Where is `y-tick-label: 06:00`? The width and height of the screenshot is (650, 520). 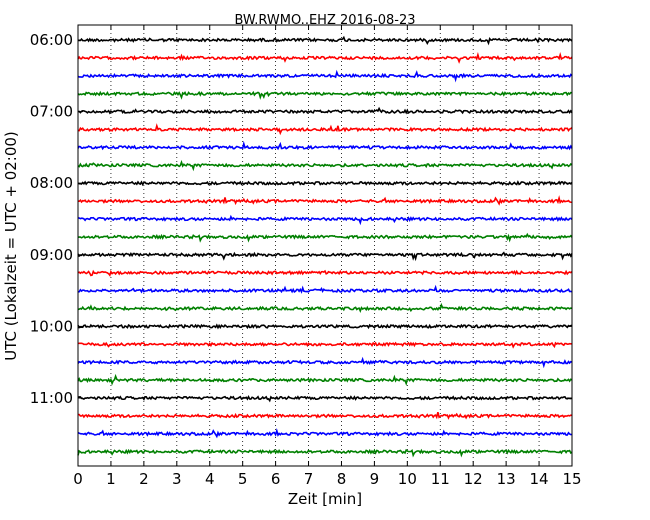
y-tick-label: 06:00 is located at coordinates (51, 40).